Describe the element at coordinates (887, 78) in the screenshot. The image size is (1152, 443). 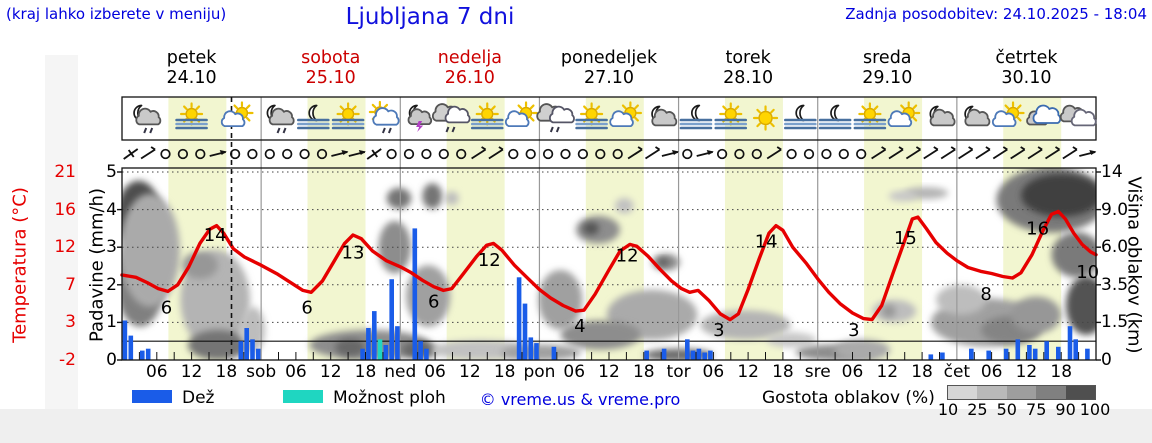
I see `day-date: 29.10` at that location.